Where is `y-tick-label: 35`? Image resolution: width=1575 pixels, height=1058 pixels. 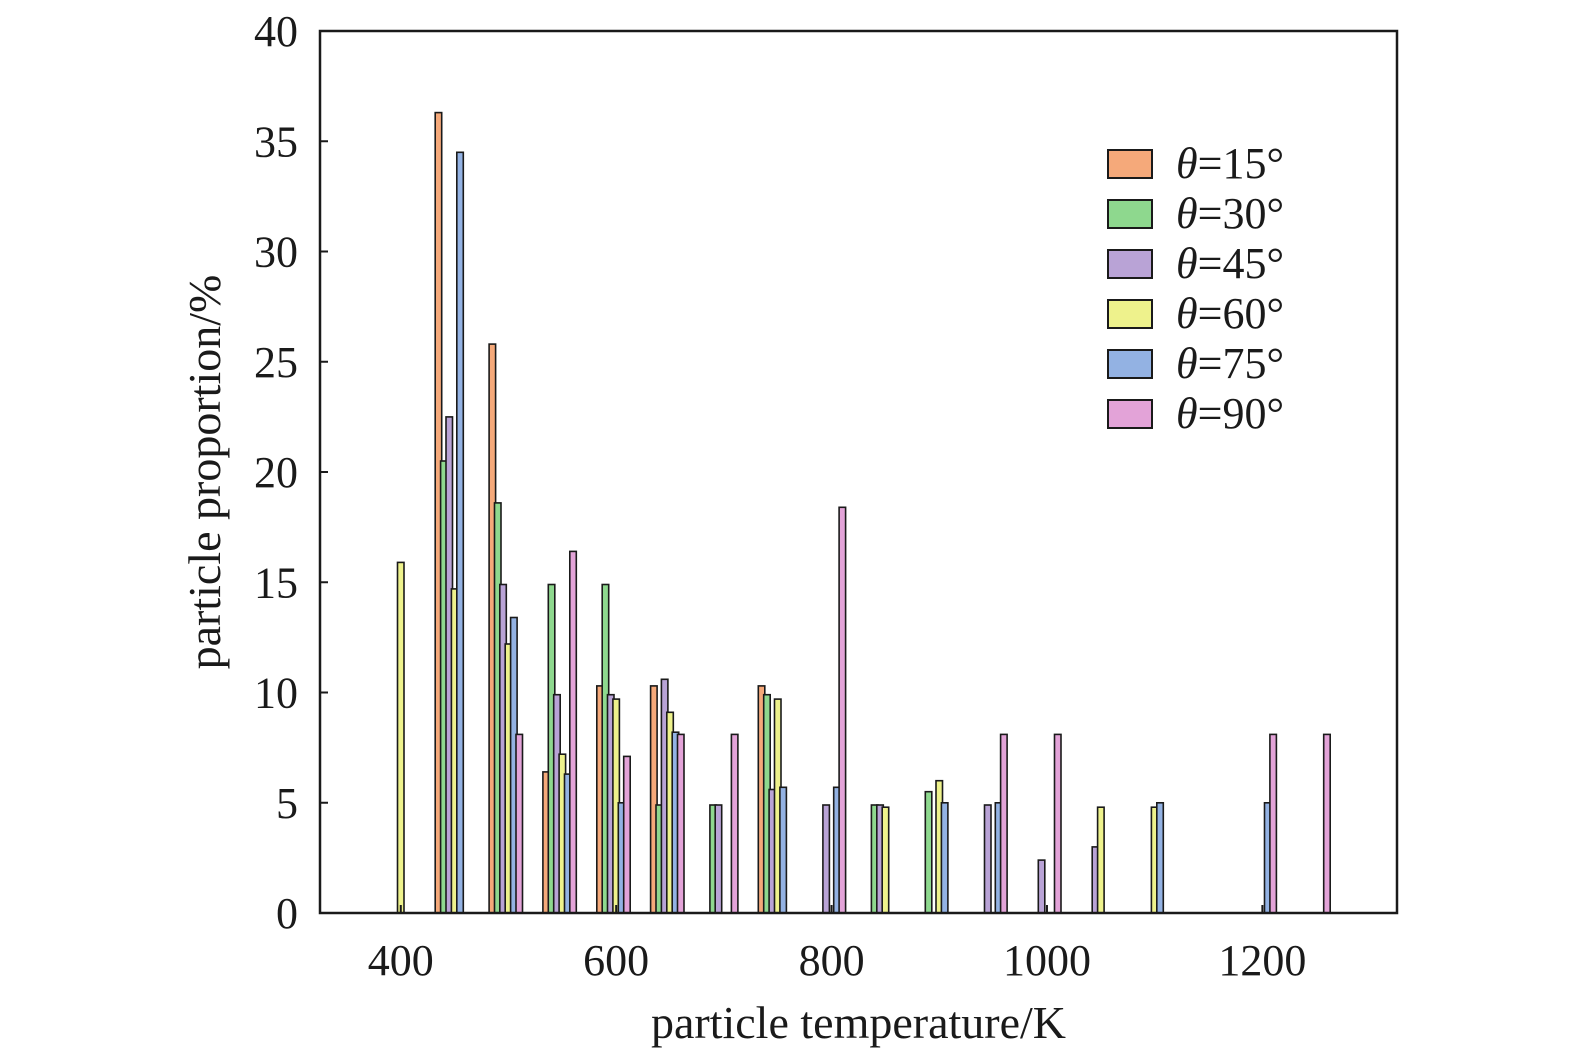
y-tick-label: 35 is located at coordinates (276, 141).